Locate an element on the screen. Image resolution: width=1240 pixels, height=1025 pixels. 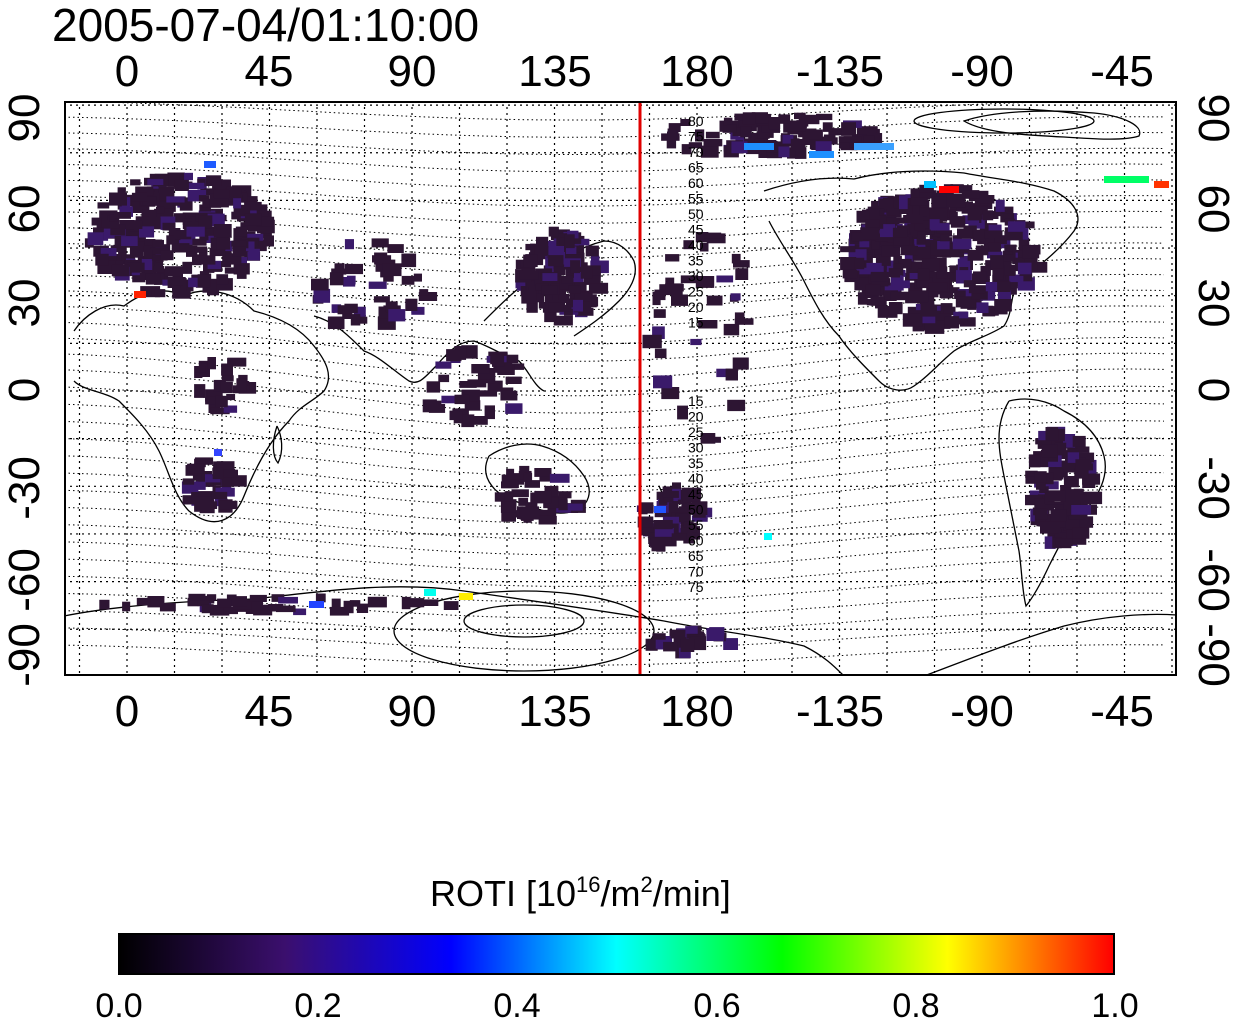
maglat-label-south: 50 is located at coordinates (696, 510).